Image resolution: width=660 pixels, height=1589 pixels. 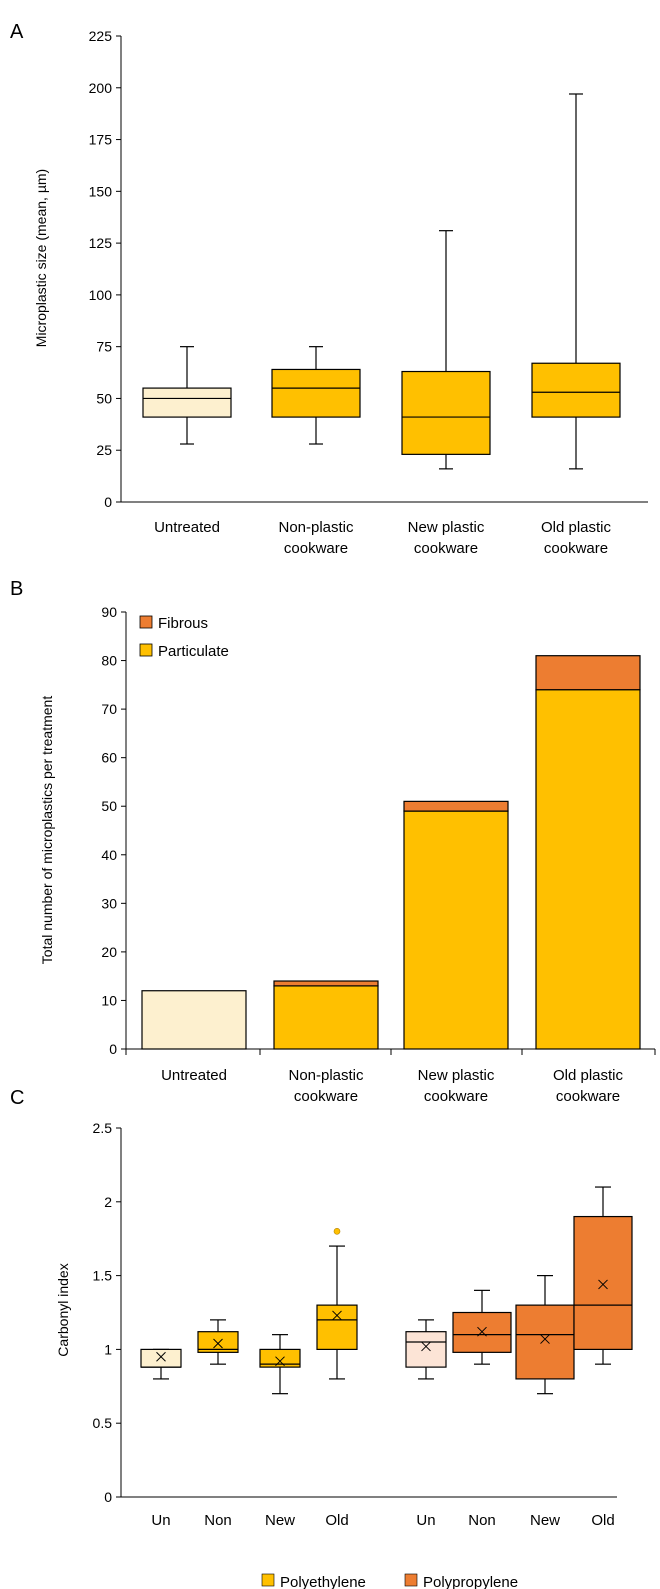 What do you see at coordinates (101, 191) in the screenshot?
I see `panel-a-ytick-label: 150` at bounding box center [101, 191].